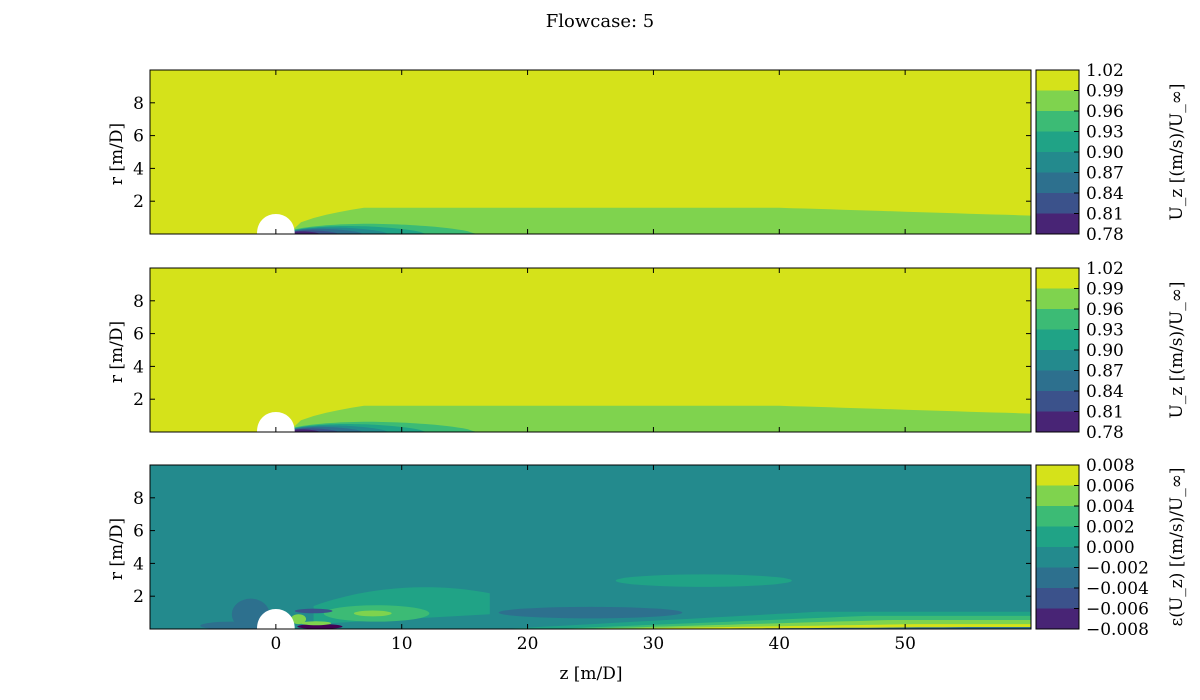  I want to click on far-positive-band, so click(703, 580).